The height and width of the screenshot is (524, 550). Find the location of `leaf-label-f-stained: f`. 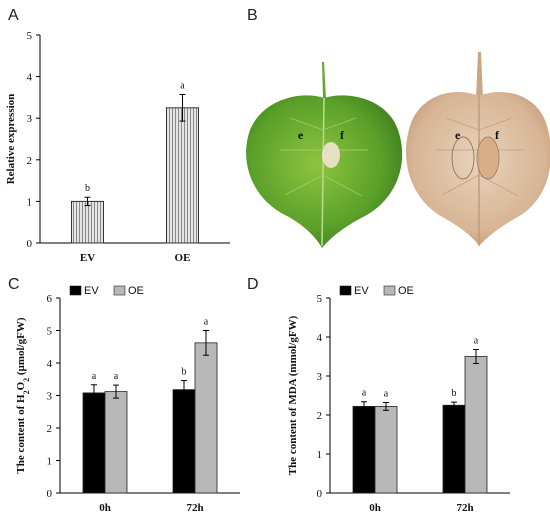

leaf-label-f-stained: f is located at coordinates (497, 135).